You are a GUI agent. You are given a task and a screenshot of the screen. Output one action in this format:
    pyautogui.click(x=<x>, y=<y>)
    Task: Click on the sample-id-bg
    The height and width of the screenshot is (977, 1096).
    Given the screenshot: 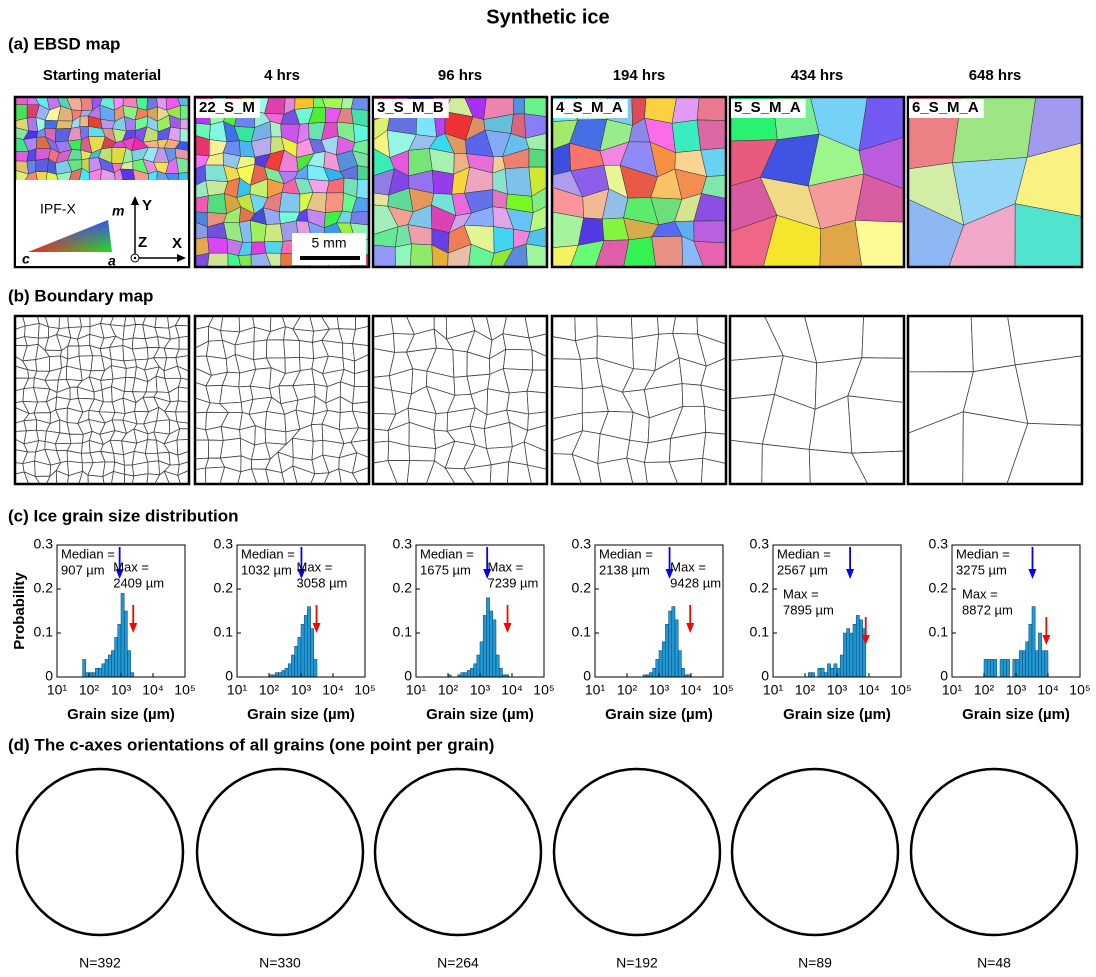 What is the action you would take?
    pyautogui.click(x=411, y=108)
    